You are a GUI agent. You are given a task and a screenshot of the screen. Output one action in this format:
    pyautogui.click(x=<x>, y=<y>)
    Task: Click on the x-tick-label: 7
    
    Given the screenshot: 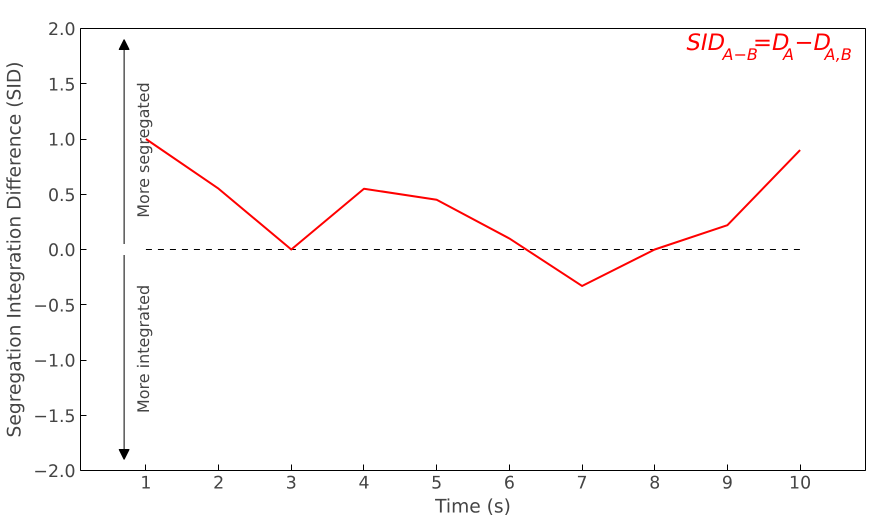 What is the action you would take?
    pyautogui.click(x=582, y=484)
    